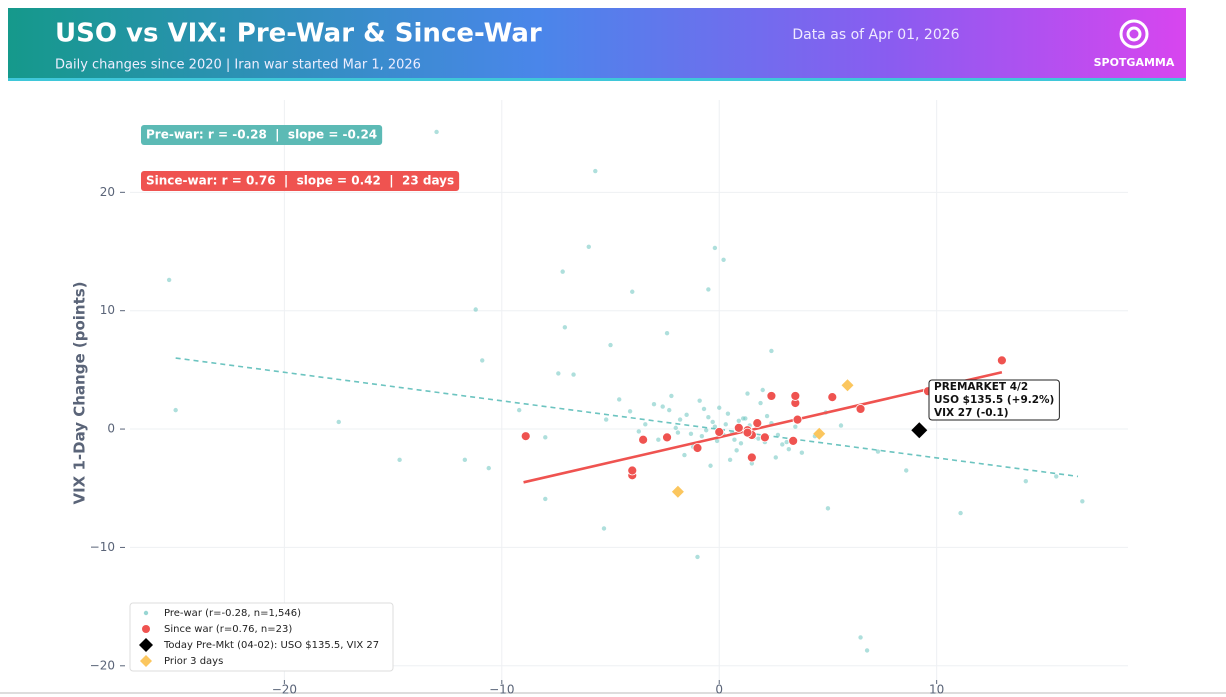  Describe the element at coordinates (971, 413) in the screenshot. I see `annotation-text: VIX 27 (-0.1)` at that location.